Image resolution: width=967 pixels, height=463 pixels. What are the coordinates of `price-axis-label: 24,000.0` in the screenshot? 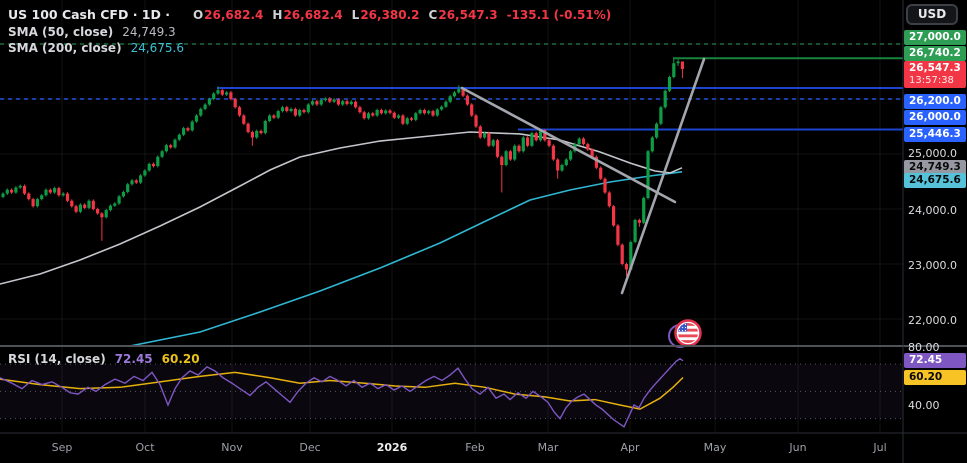 It's located at (932, 210).